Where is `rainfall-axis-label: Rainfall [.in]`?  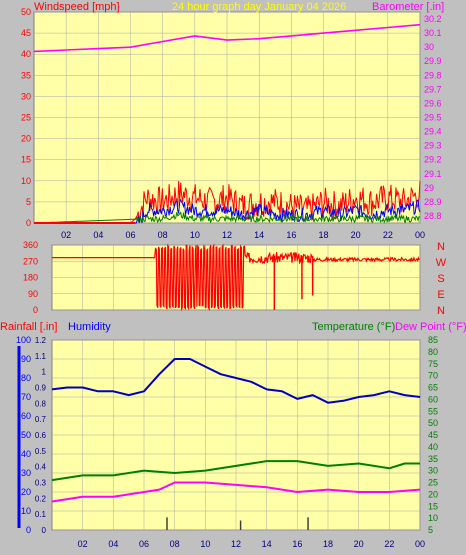
rainfall-axis-label: Rainfall [.in] is located at coordinates (28, 327).